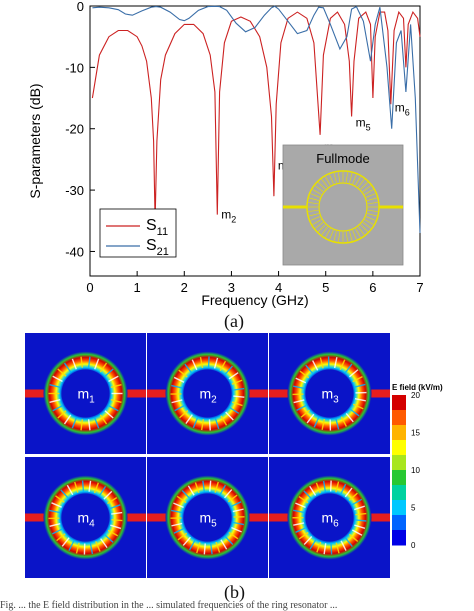  I want to click on colorbar-tick-label: 10, so click(415, 470).